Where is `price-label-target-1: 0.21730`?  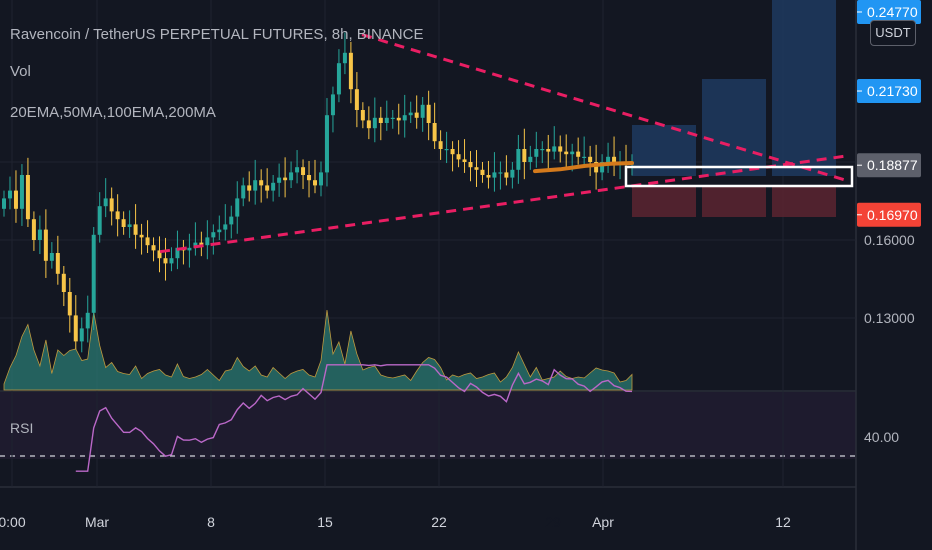 price-label-target-1: 0.21730 is located at coordinates (892, 91).